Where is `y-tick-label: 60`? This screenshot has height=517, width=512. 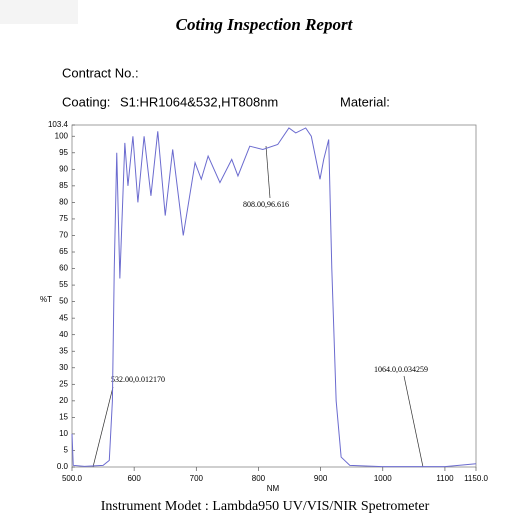
y-tick-label: 60 is located at coordinates (63, 268).